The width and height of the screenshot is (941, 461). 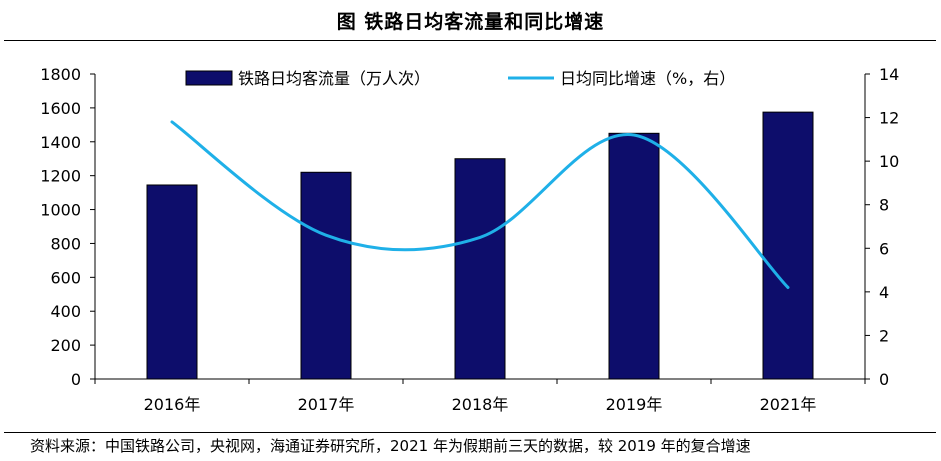 I want to click on right-tick-label: 4, so click(x=884, y=292).